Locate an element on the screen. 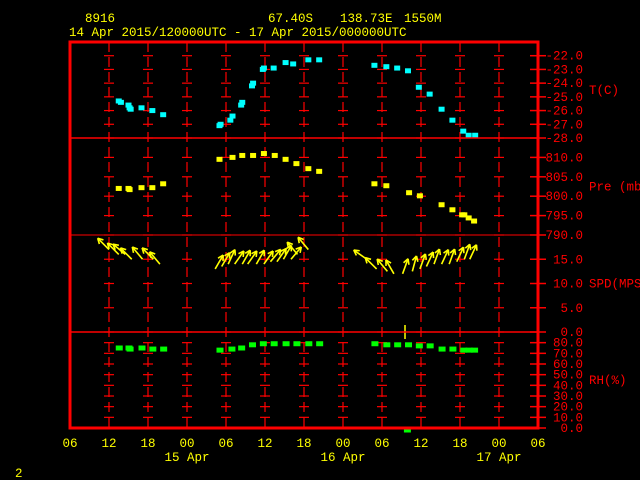  y-tick-label: 30.0 is located at coordinates (568, 397).